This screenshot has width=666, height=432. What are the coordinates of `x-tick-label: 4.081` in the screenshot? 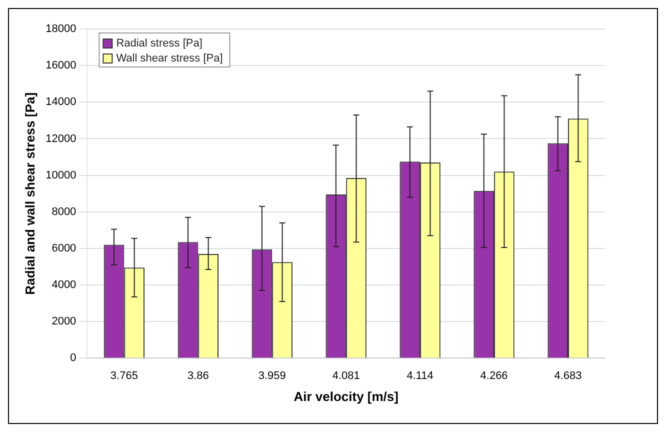 It's located at (346, 376).